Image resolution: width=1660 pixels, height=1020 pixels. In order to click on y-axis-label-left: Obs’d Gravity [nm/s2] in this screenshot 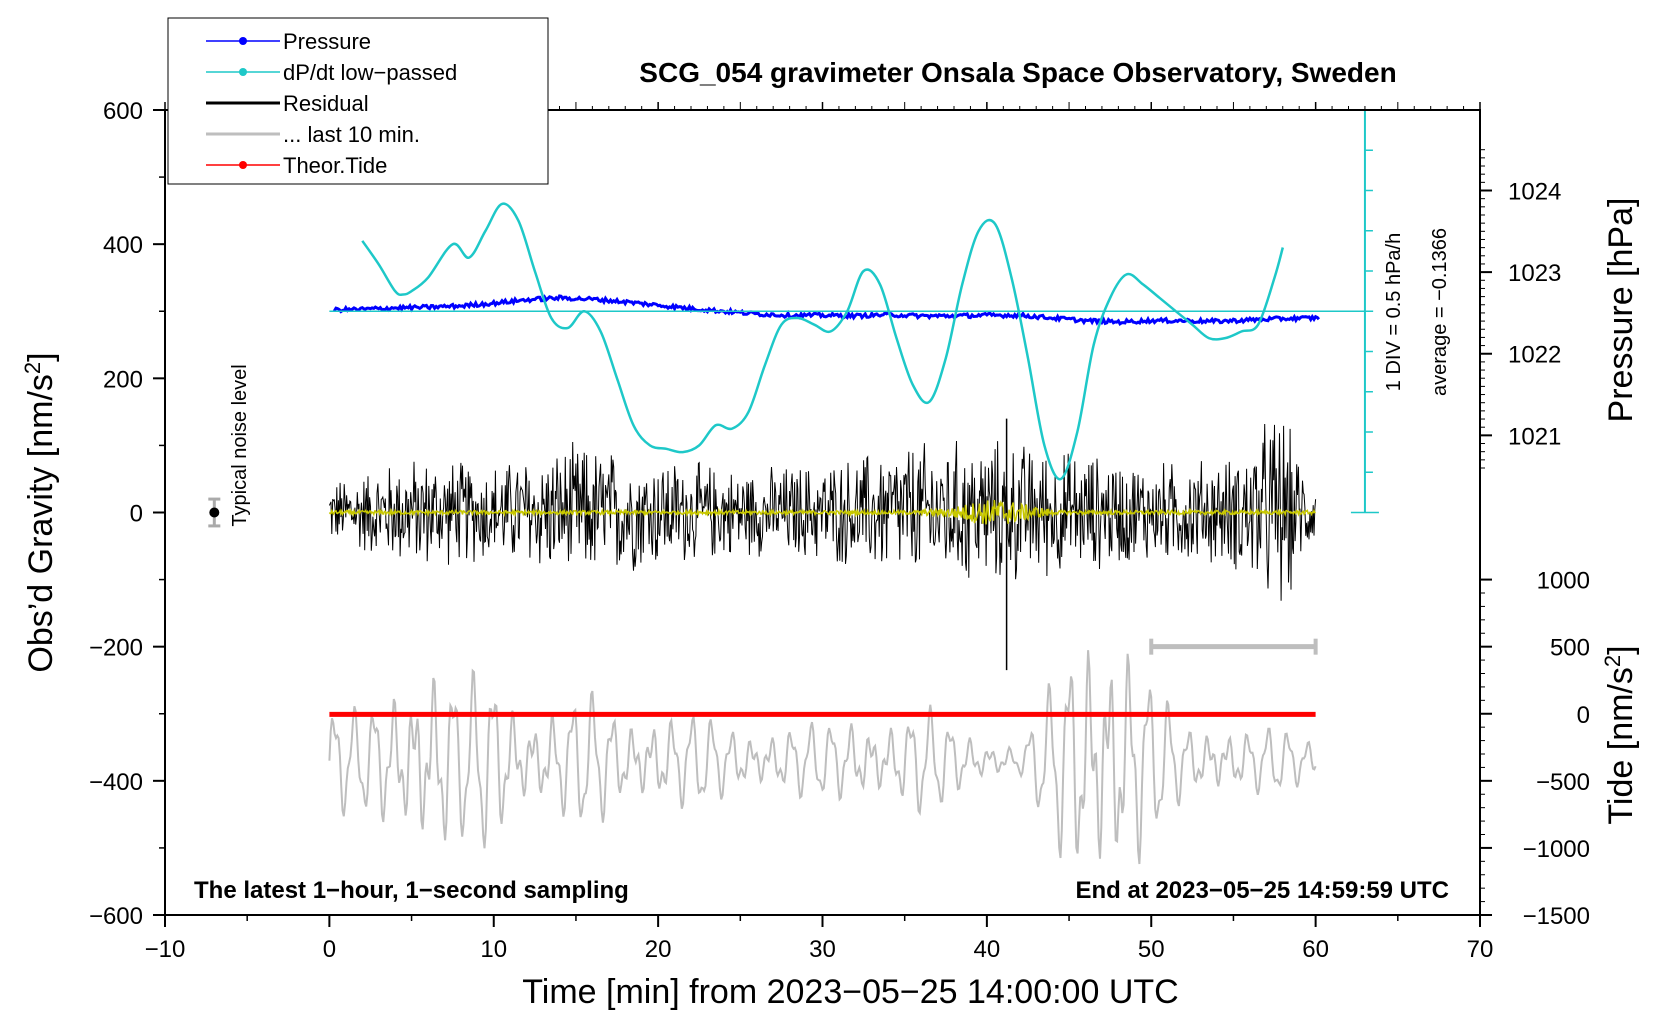, I will do `click(40, 512)`.